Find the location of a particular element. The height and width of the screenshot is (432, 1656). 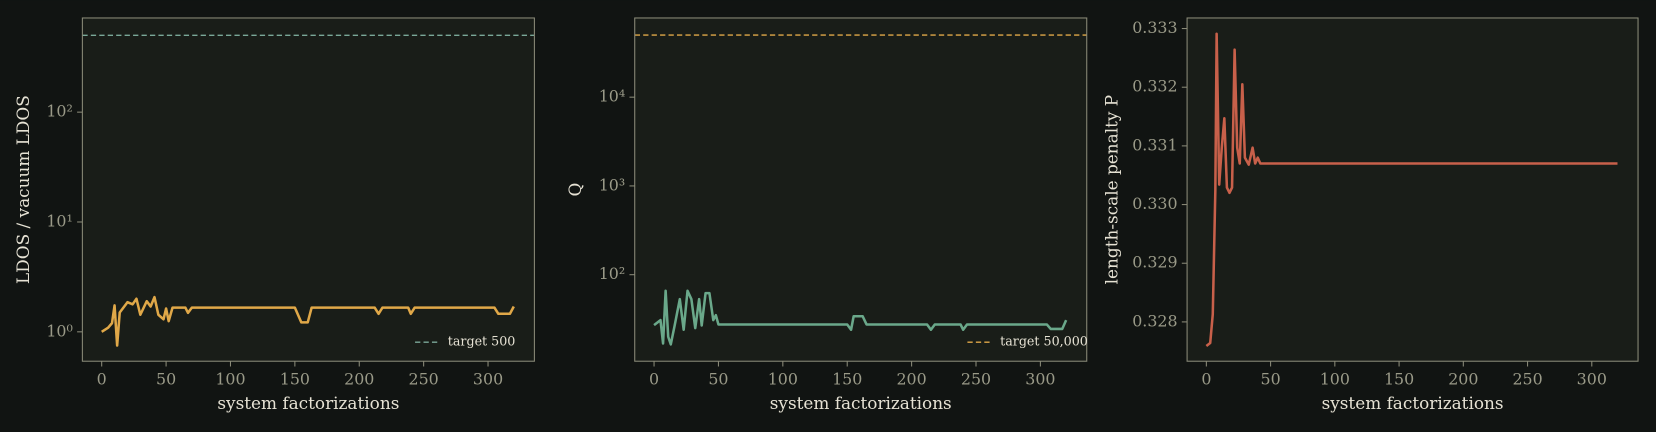

y-tick-label: 0.329 is located at coordinates (1154, 262).